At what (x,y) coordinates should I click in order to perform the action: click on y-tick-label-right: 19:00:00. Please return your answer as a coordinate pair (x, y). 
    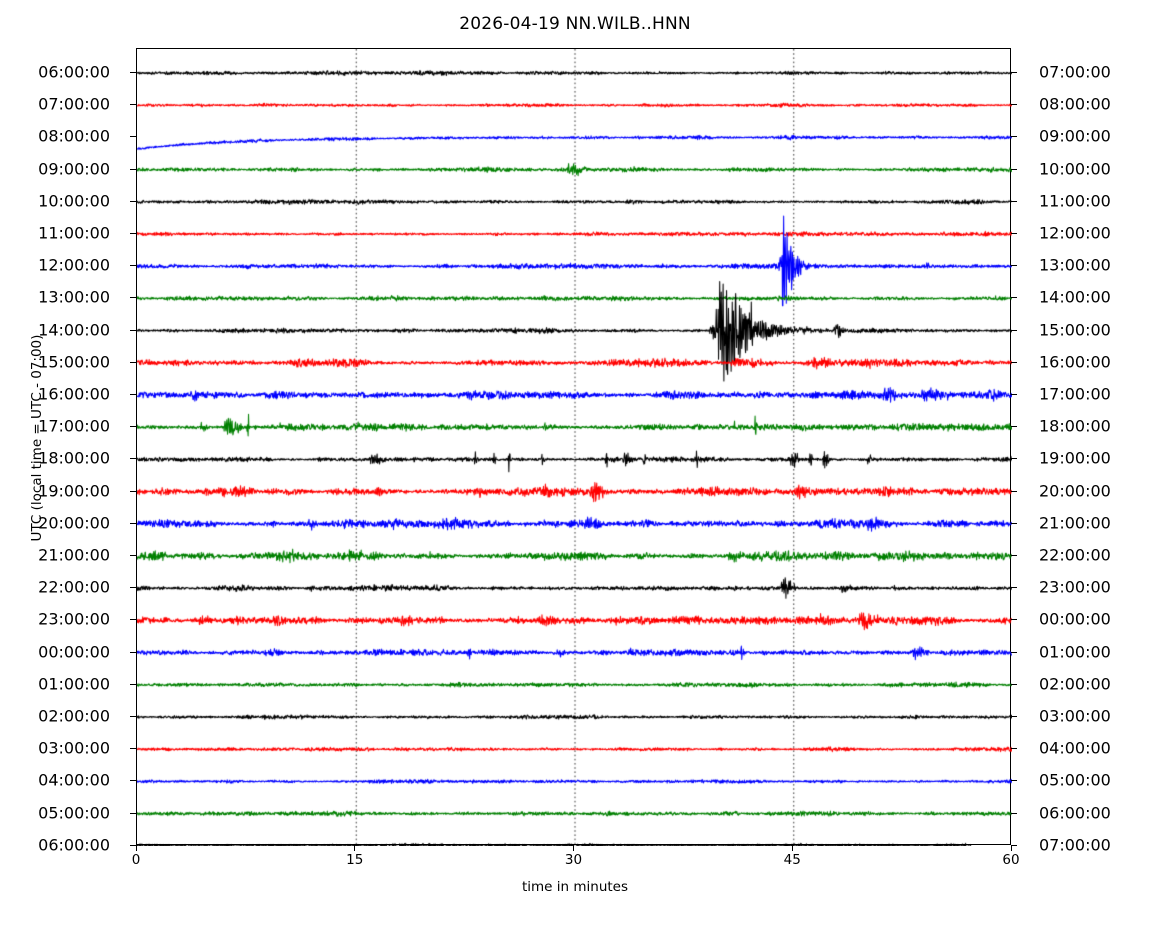
    Looking at the image, I should click on (1075, 458).